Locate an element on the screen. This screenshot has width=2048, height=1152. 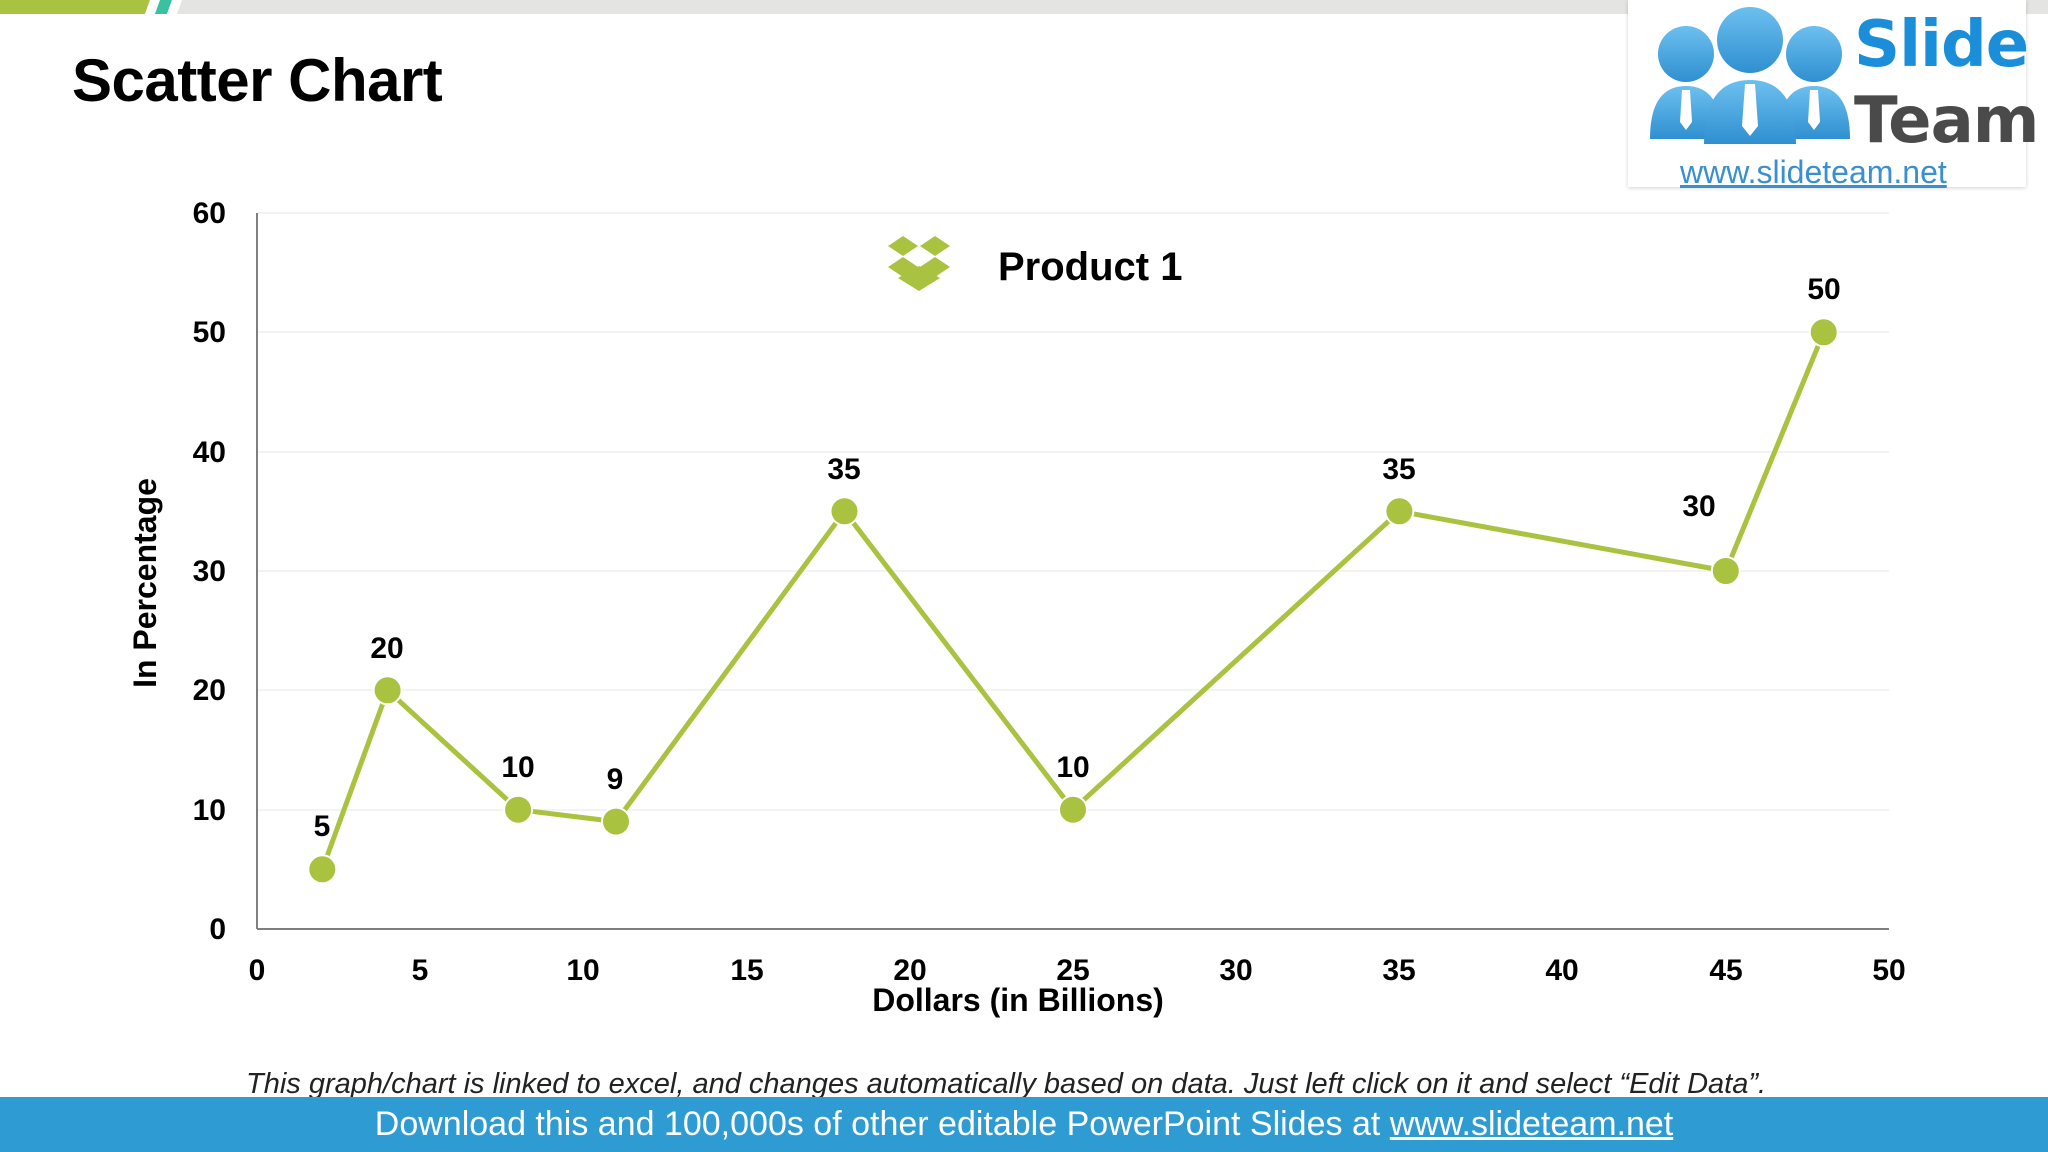
legend: Product 1 is located at coordinates (1035, 263).